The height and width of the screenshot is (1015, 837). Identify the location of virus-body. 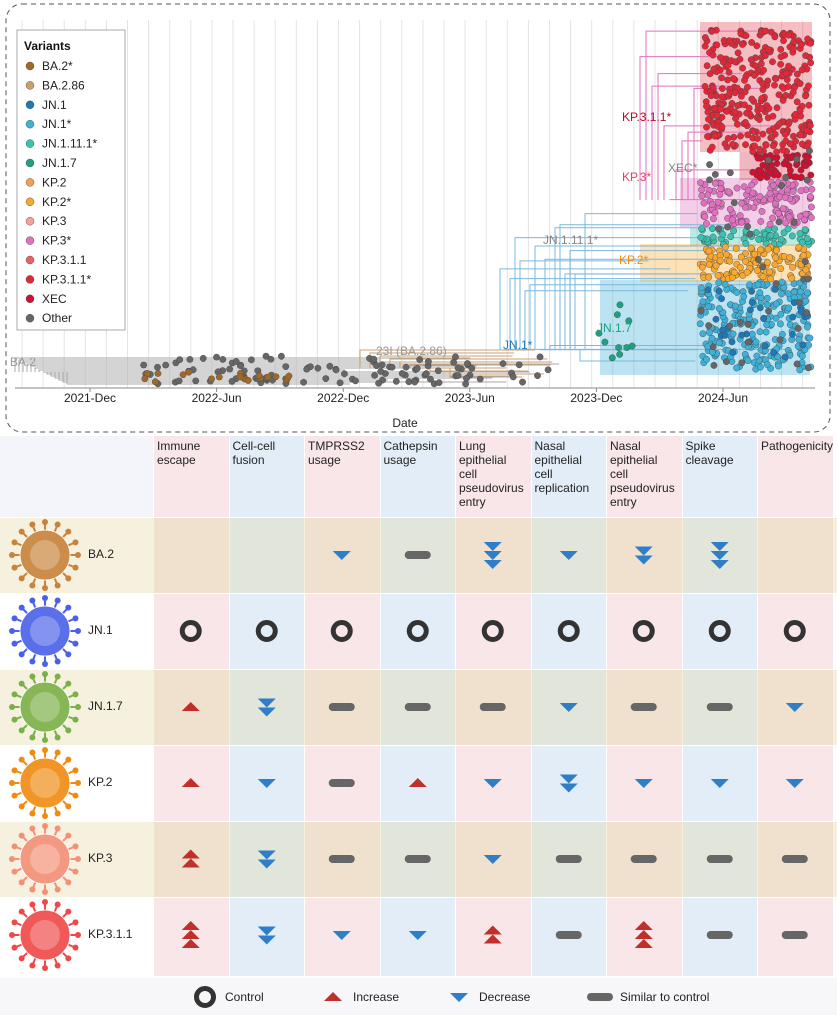
(45, 859).